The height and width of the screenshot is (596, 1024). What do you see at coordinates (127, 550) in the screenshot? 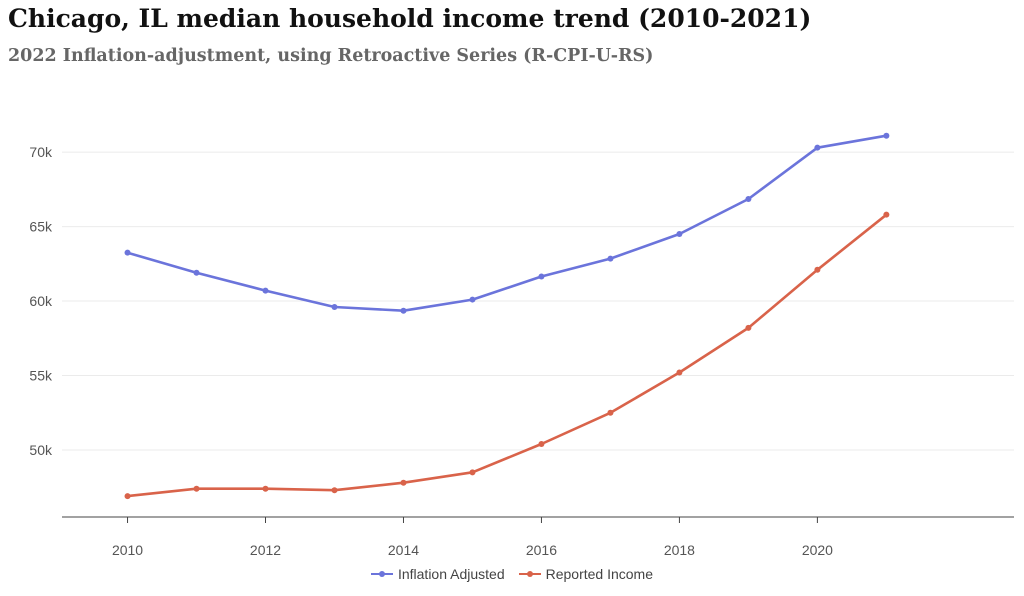
I see `x-tick-label: 2010` at bounding box center [127, 550].